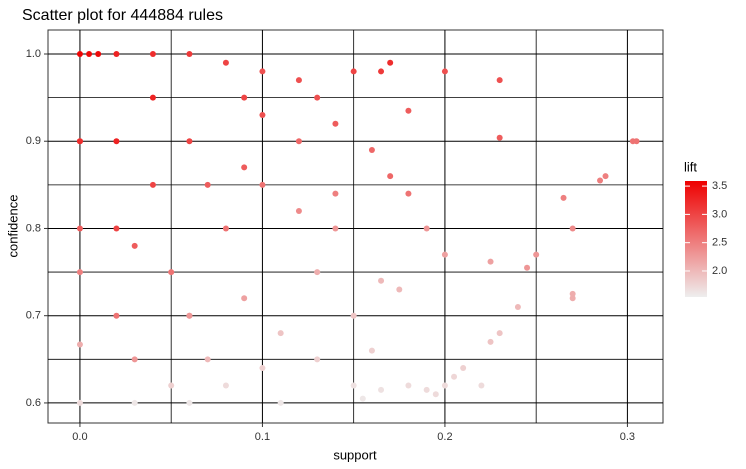 The width and height of the screenshot is (746, 469). I want to click on legend-title: lift, so click(690, 166).